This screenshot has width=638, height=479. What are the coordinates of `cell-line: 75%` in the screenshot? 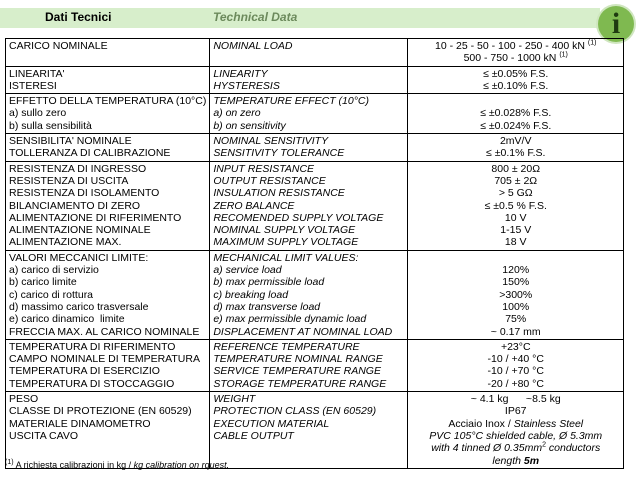 It's located at (516, 319).